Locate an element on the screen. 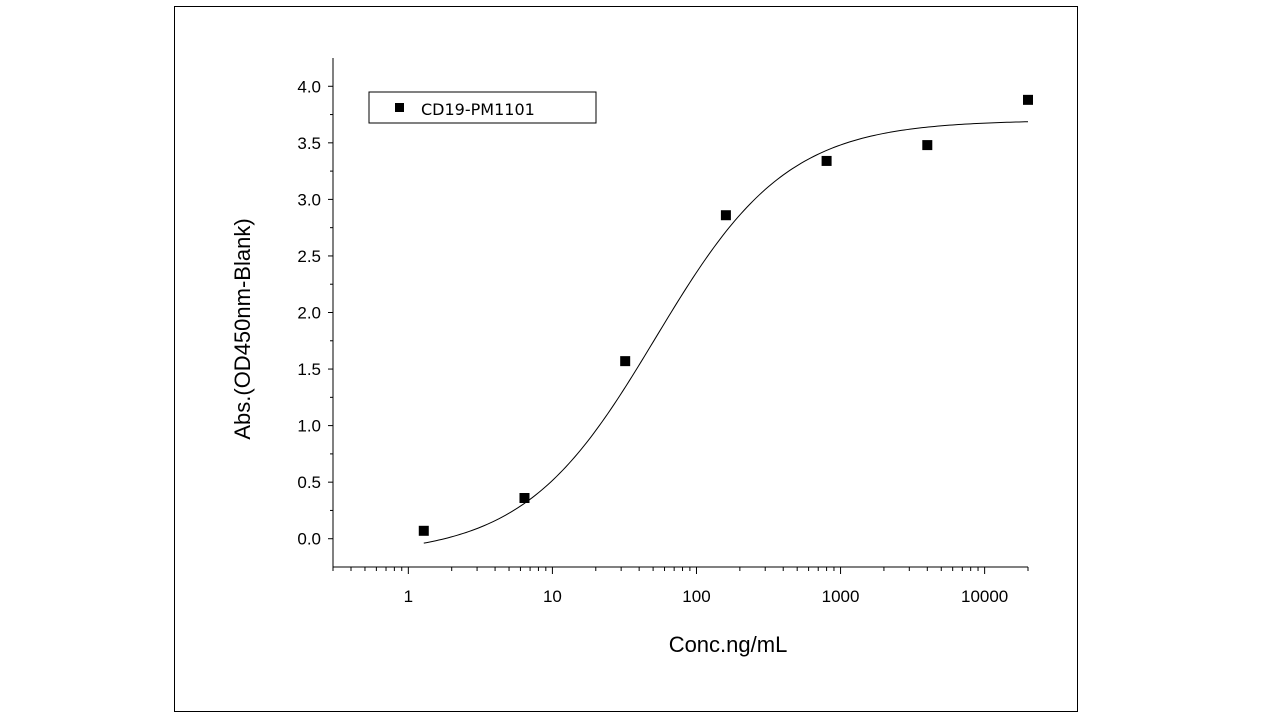 This screenshot has width=1280, height=720. x-tick-label: 1000 is located at coordinates (841, 596).